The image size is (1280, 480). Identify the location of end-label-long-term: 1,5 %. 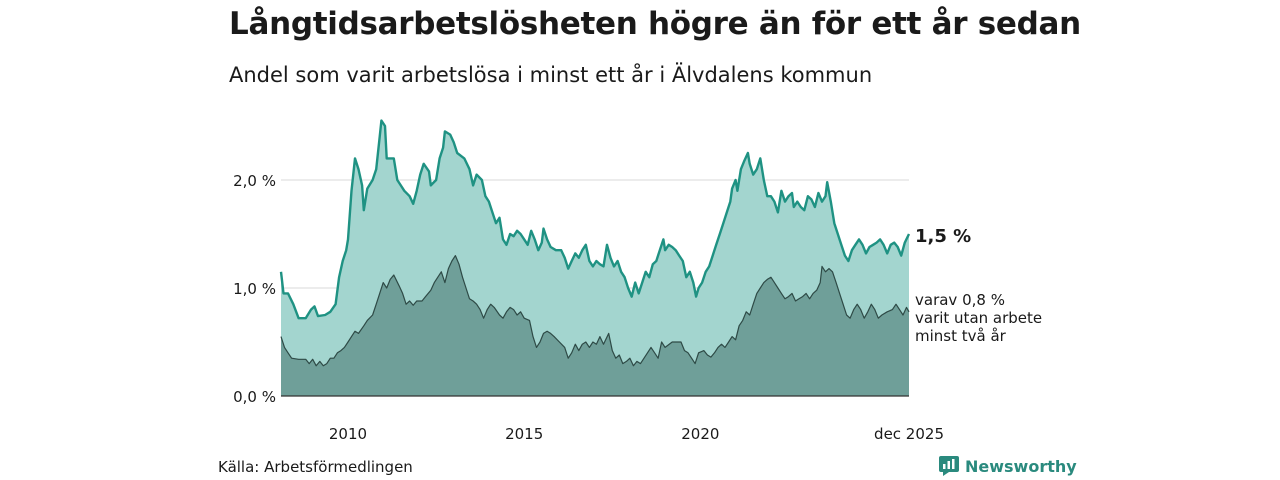
(943, 236).